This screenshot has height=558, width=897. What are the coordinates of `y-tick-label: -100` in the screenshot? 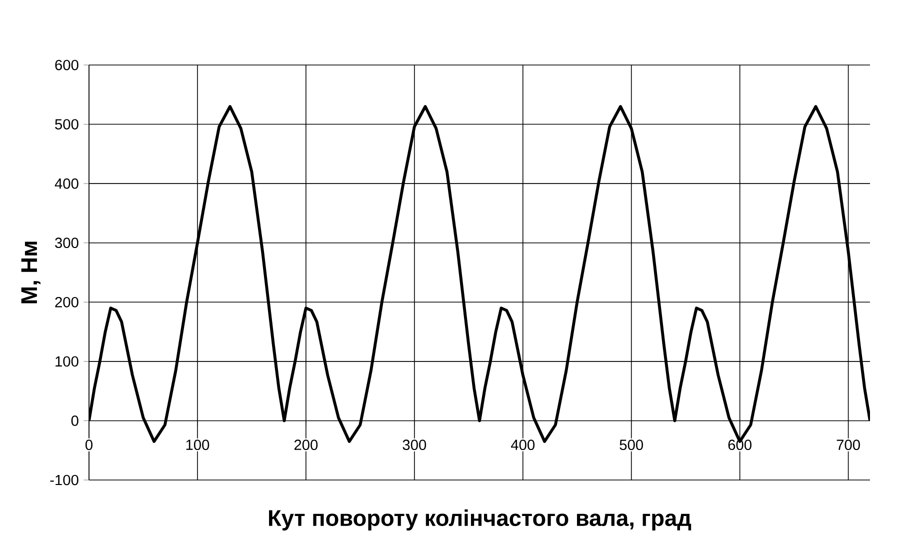 It's located at (64, 480).